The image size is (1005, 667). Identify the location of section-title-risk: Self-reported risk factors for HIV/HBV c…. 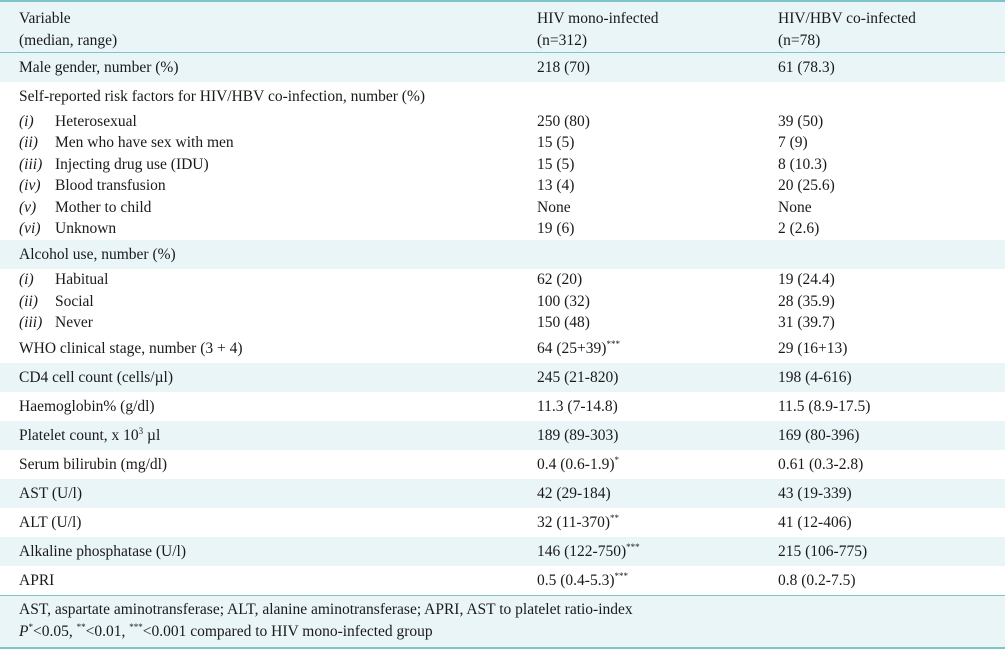
(222, 96).